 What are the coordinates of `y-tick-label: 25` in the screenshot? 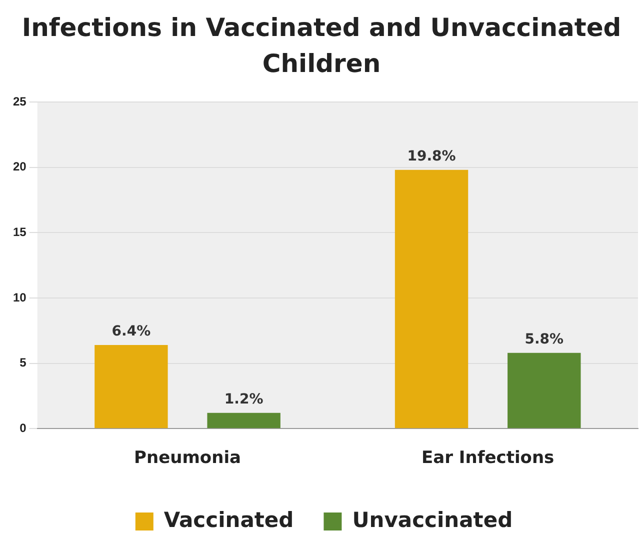 It's located at (19, 101).